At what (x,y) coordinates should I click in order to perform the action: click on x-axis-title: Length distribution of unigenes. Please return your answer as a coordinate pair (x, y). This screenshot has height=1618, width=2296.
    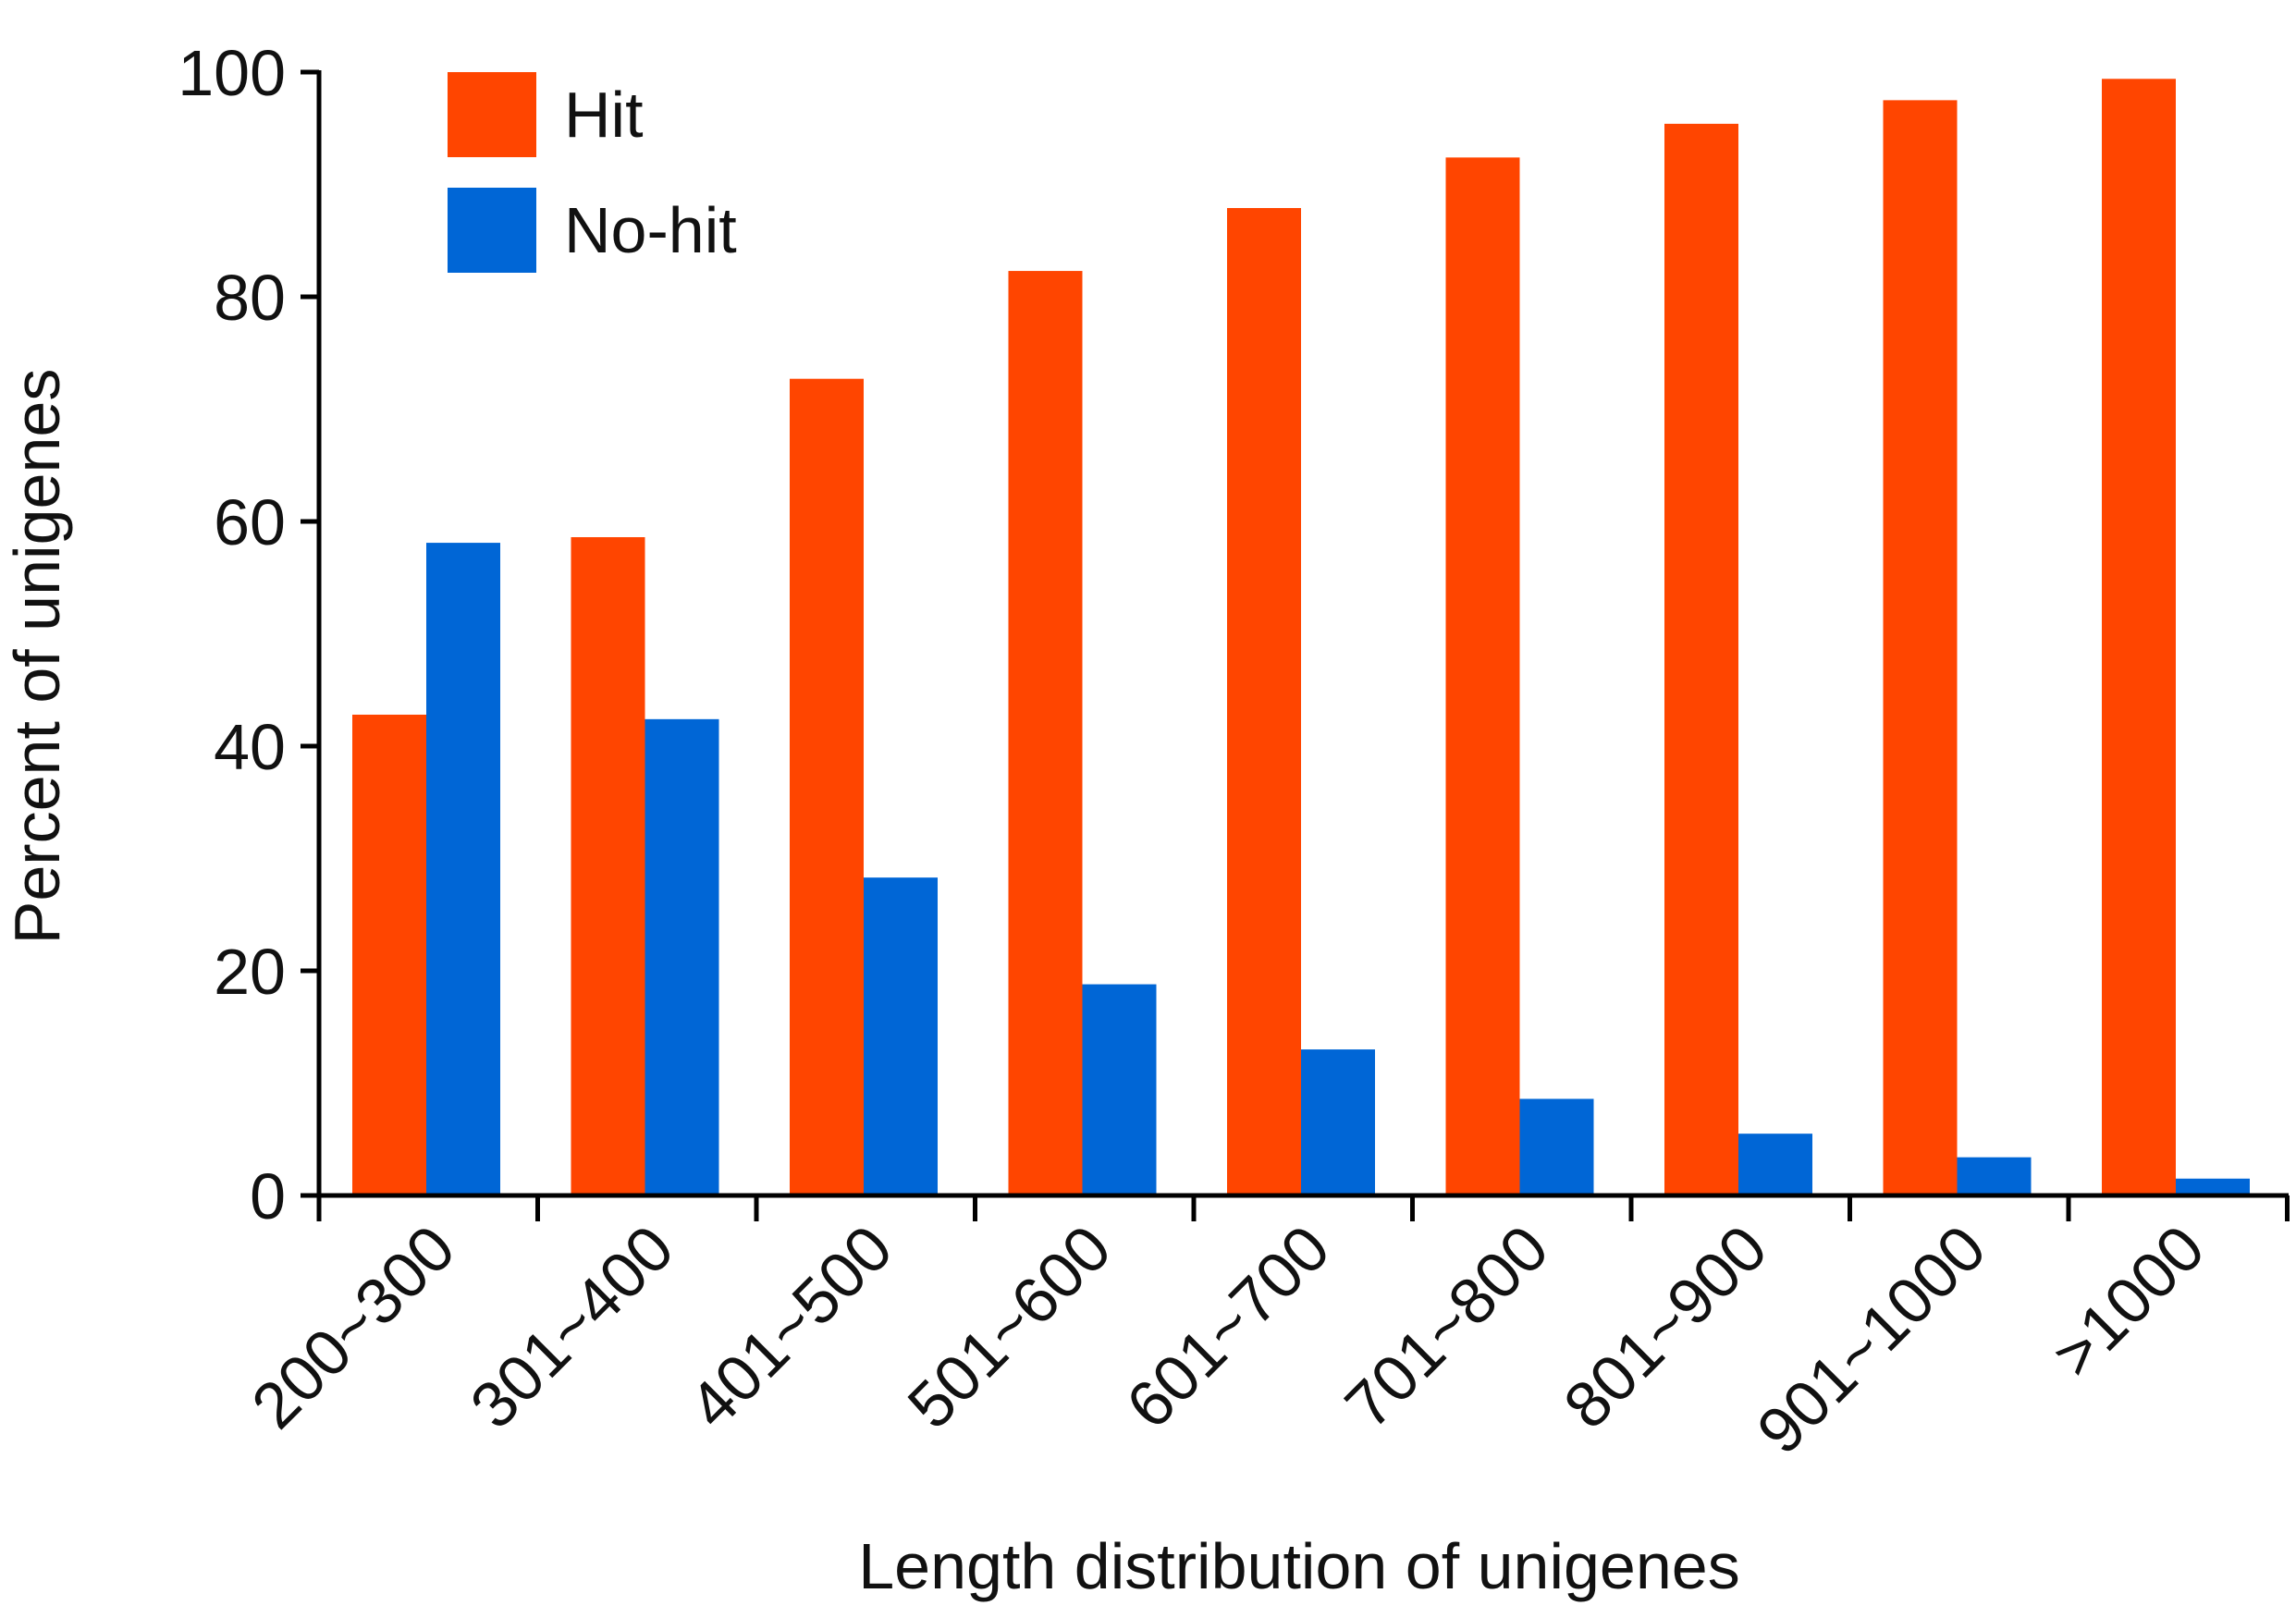
    Looking at the image, I should click on (1298, 1566).